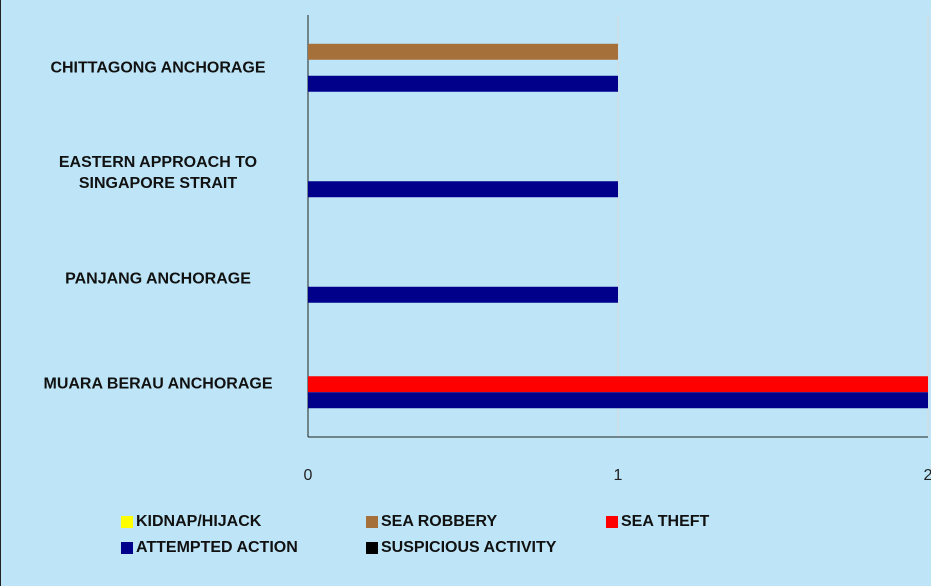  Describe the element at coordinates (439, 521) in the screenshot. I see `legend-label: SEA ROBBERY` at that location.